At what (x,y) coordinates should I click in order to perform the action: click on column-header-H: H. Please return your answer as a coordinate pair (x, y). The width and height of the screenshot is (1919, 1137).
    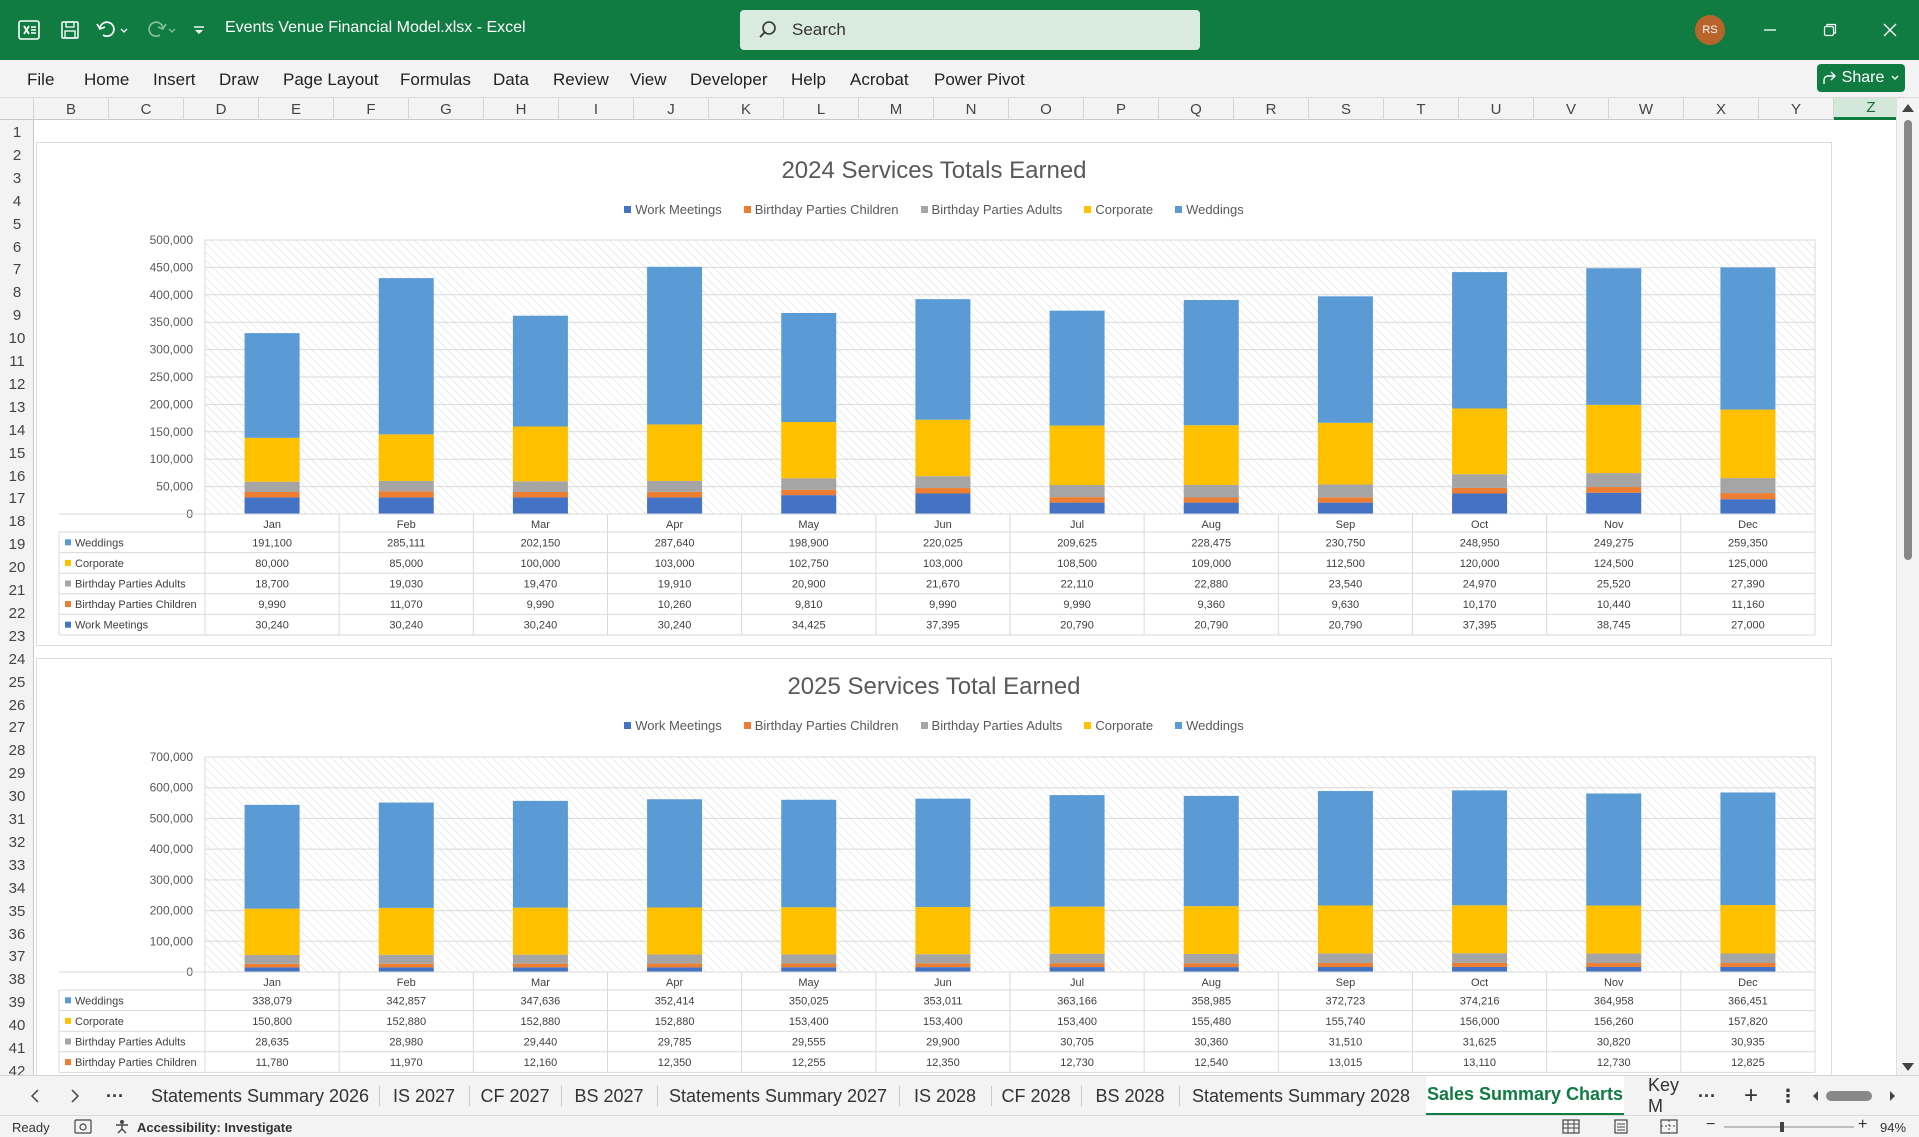
    Looking at the image, I should click on (521, 109).